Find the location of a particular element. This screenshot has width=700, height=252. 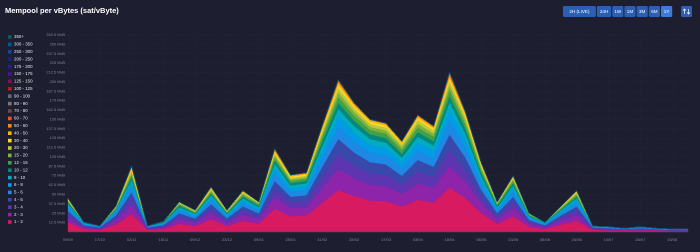

range-button-label: 24H is located at coordinates (604, 11).